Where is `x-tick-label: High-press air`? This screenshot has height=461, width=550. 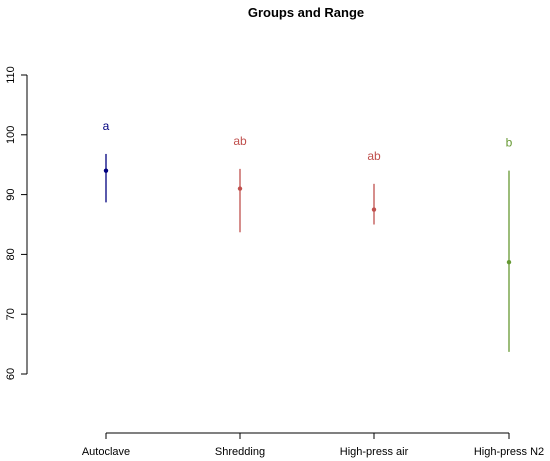
x-tick-label: High-press air is located at coordinates (374, 452).